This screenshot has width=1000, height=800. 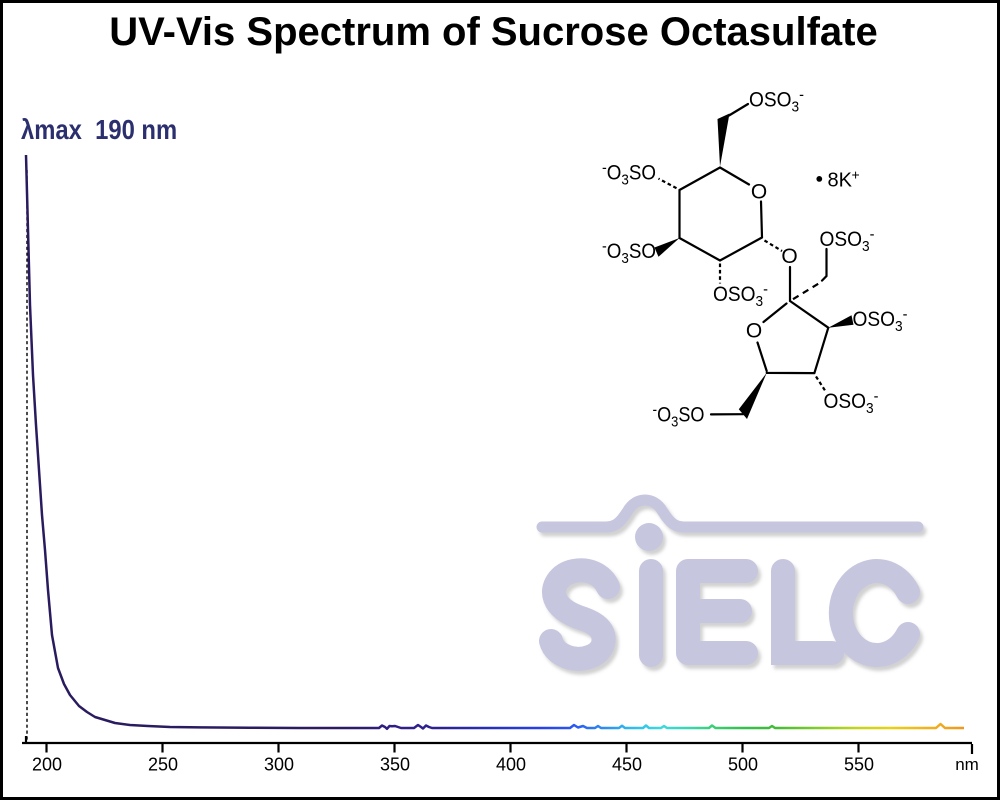 What do you see at coordinates (47, 765) in the screenshot?
I see `svg-text: 200` at bounding box center [47, 765].